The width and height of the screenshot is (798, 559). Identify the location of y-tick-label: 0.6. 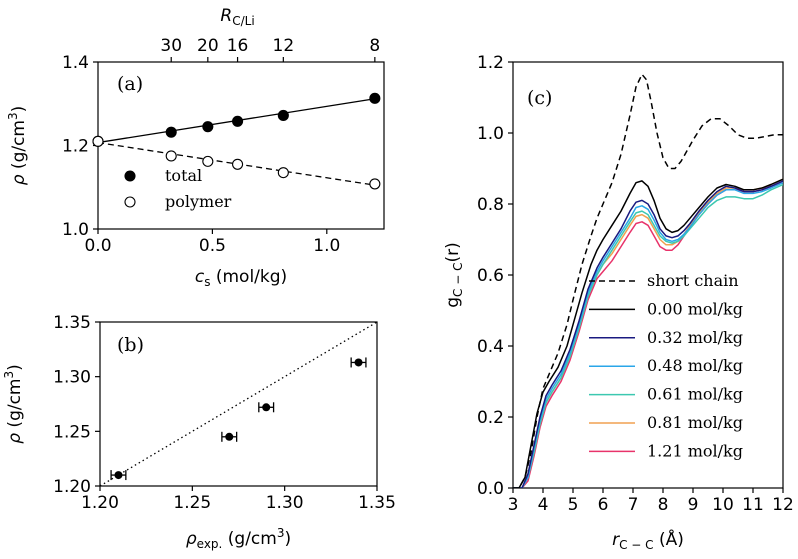
(490, 276).